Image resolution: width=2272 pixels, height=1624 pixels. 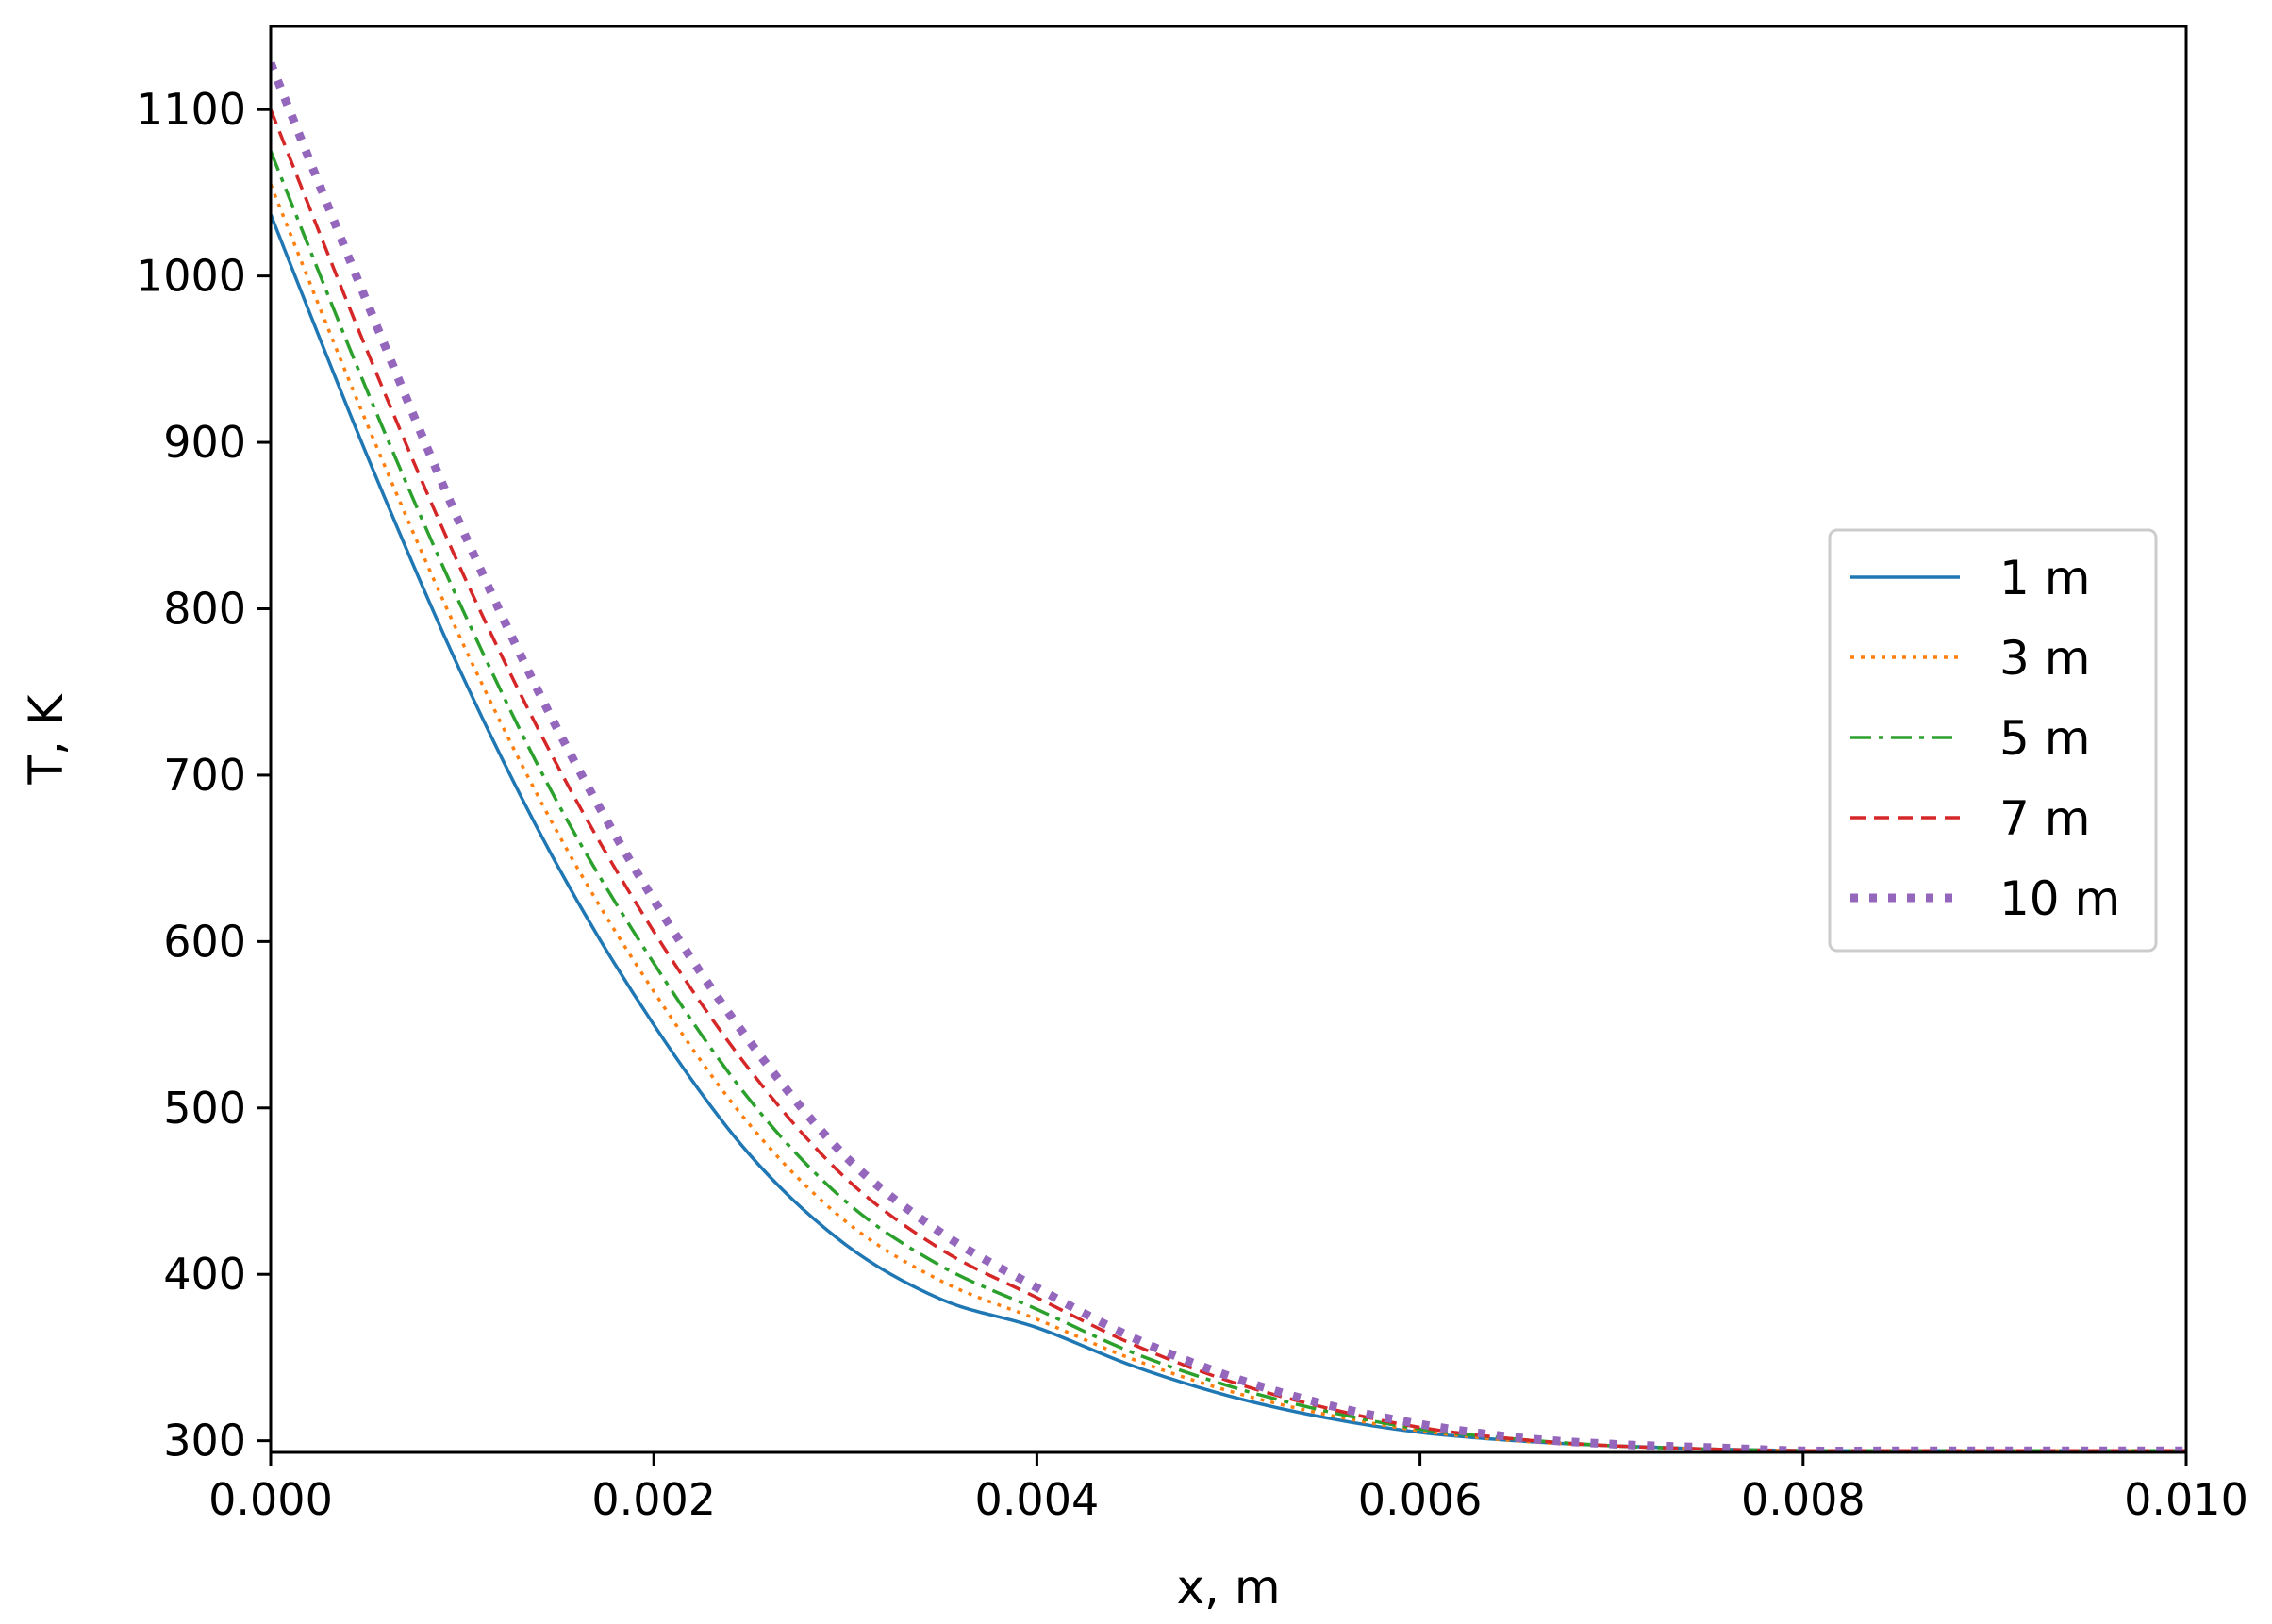 What do you see at coordinates (2059, 898) in the screenshot?
I see `legend-label: 10 m` at bounding box center [2059, 898].